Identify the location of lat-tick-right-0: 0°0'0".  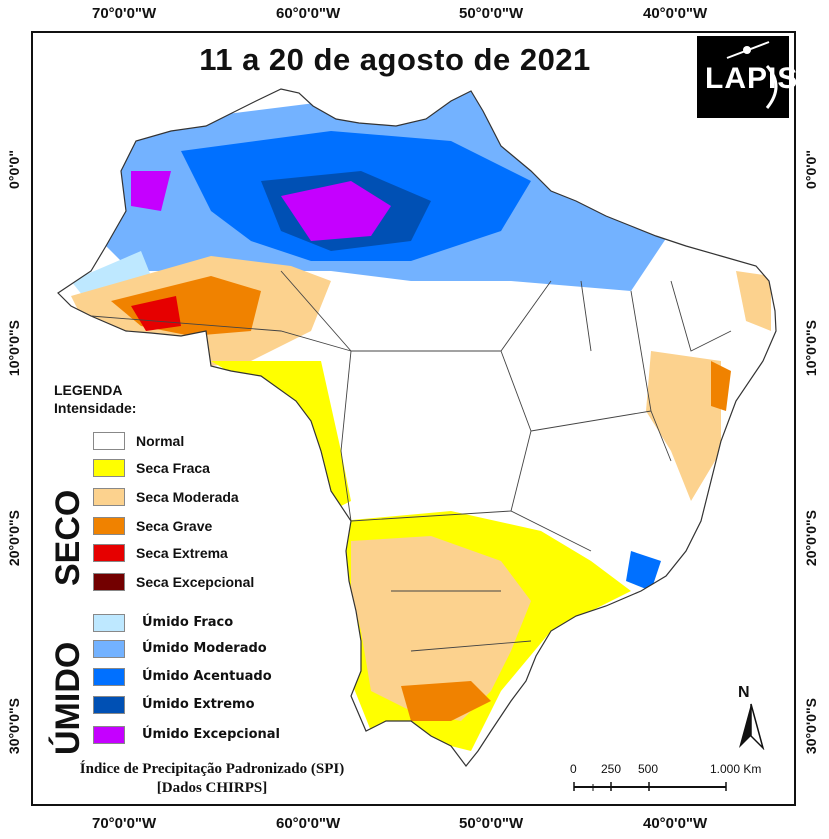
(811, 169).